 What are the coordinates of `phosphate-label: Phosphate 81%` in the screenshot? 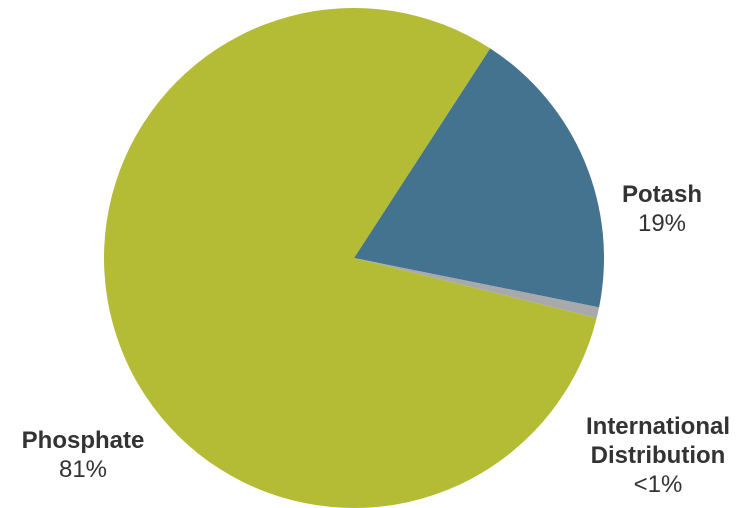 It's located at (83, 456).